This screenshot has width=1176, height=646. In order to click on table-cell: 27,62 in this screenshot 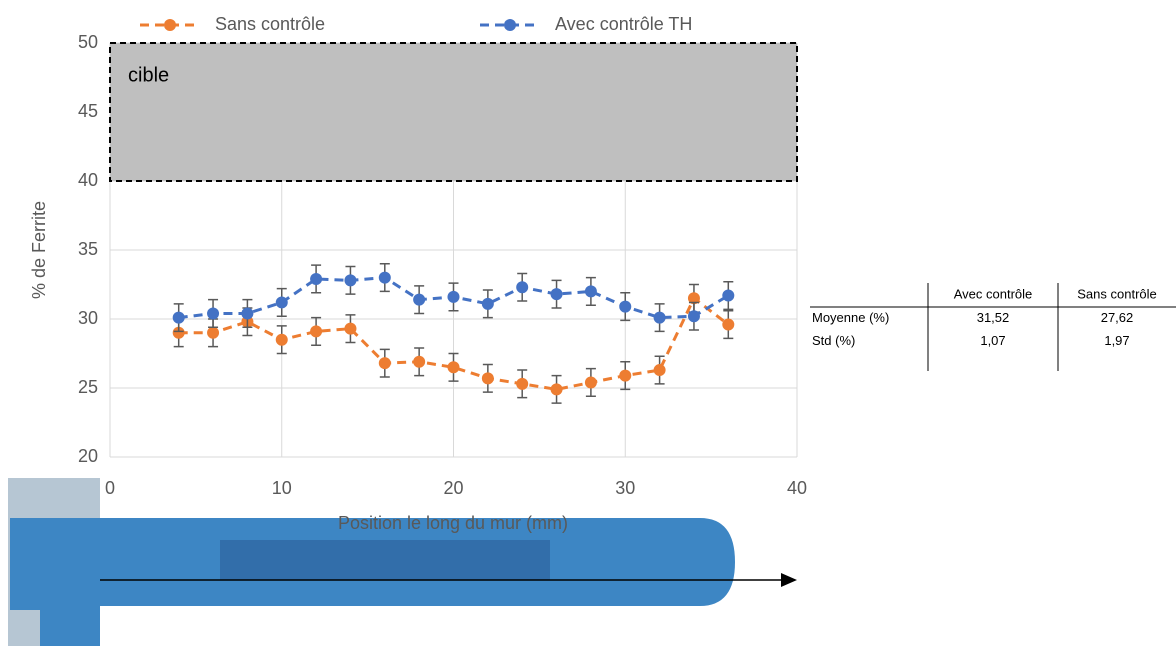, I will do `click(1117, 317)`.